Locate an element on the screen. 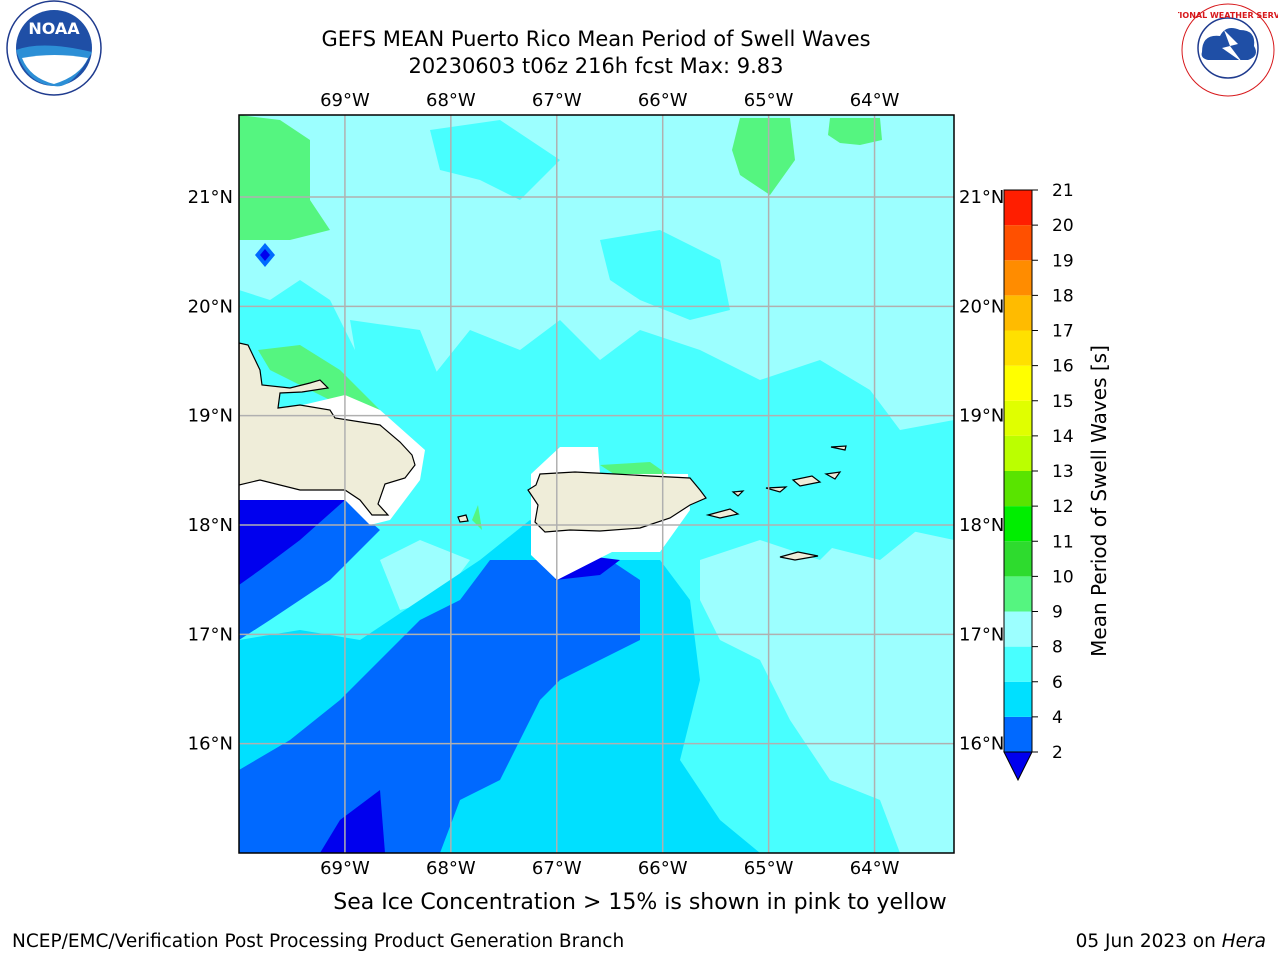  colorbar-tick-label: 4 is located at coordinates (1057, 718).